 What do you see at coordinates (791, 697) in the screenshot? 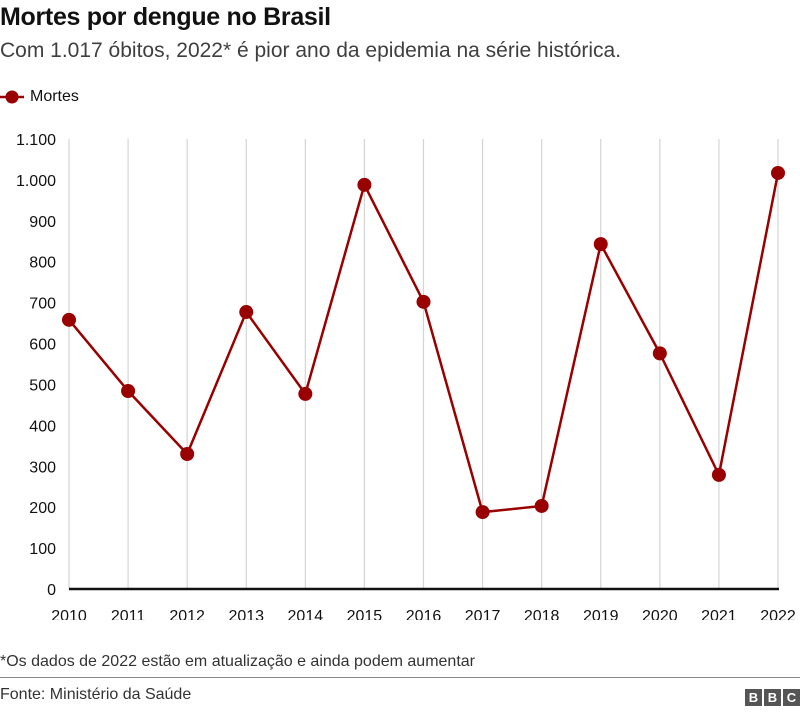
I see `bbc-logo-letter: C` at bounding box center [791, 697].